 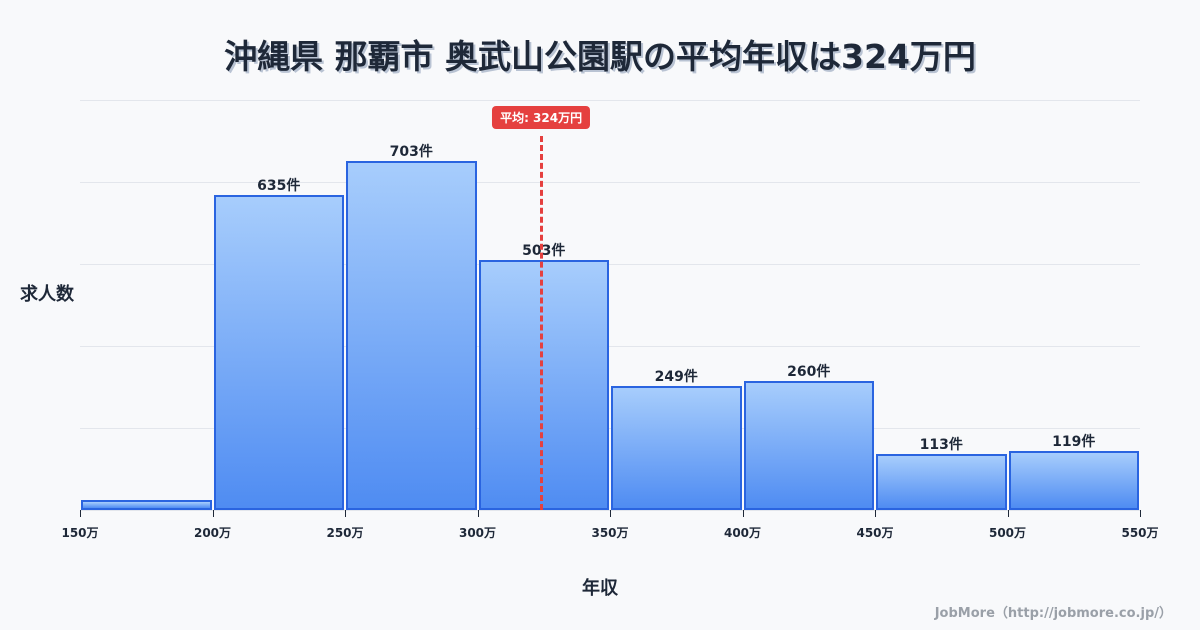 I want to click on bar-value-label: 119件, so click(x=1074, y=441).